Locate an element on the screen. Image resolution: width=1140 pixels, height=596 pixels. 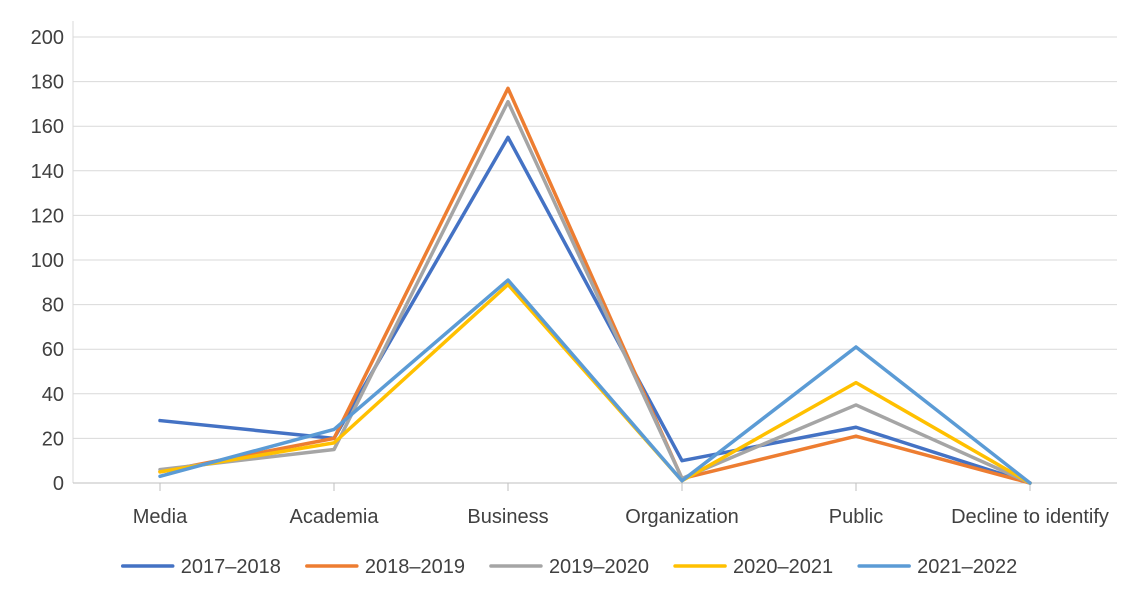
y-tick-label-100: 100 is located at coordinates (47, 261).